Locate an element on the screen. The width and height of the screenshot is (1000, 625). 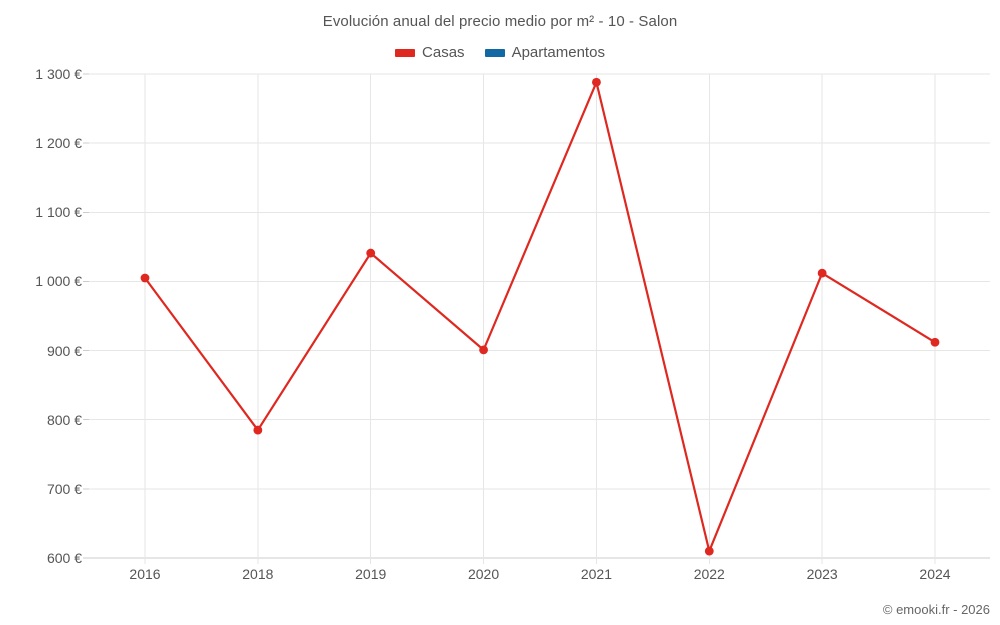
x-axis-tick-label: 2019 is located at coordinates (371, 574).